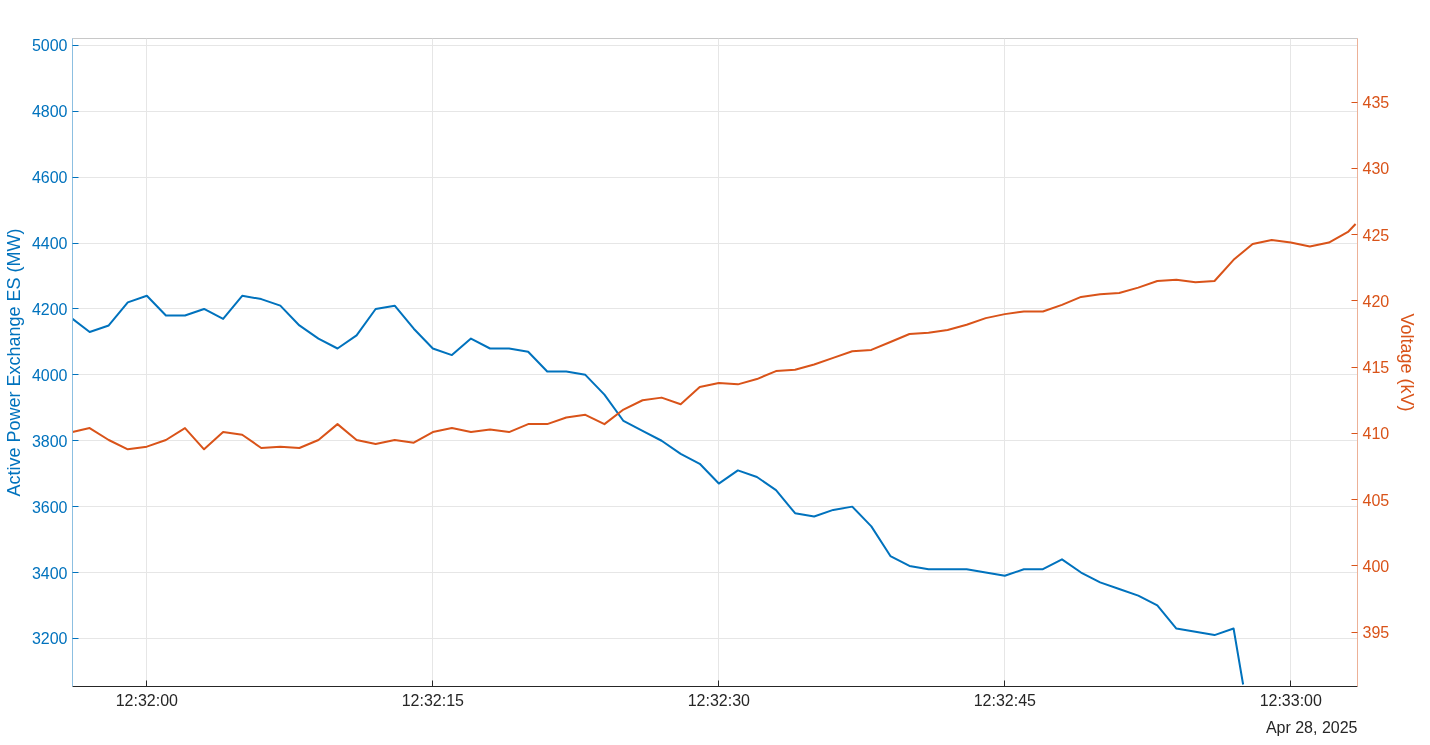  I want to click on y-tick-label: 3200, so click(49, 639).